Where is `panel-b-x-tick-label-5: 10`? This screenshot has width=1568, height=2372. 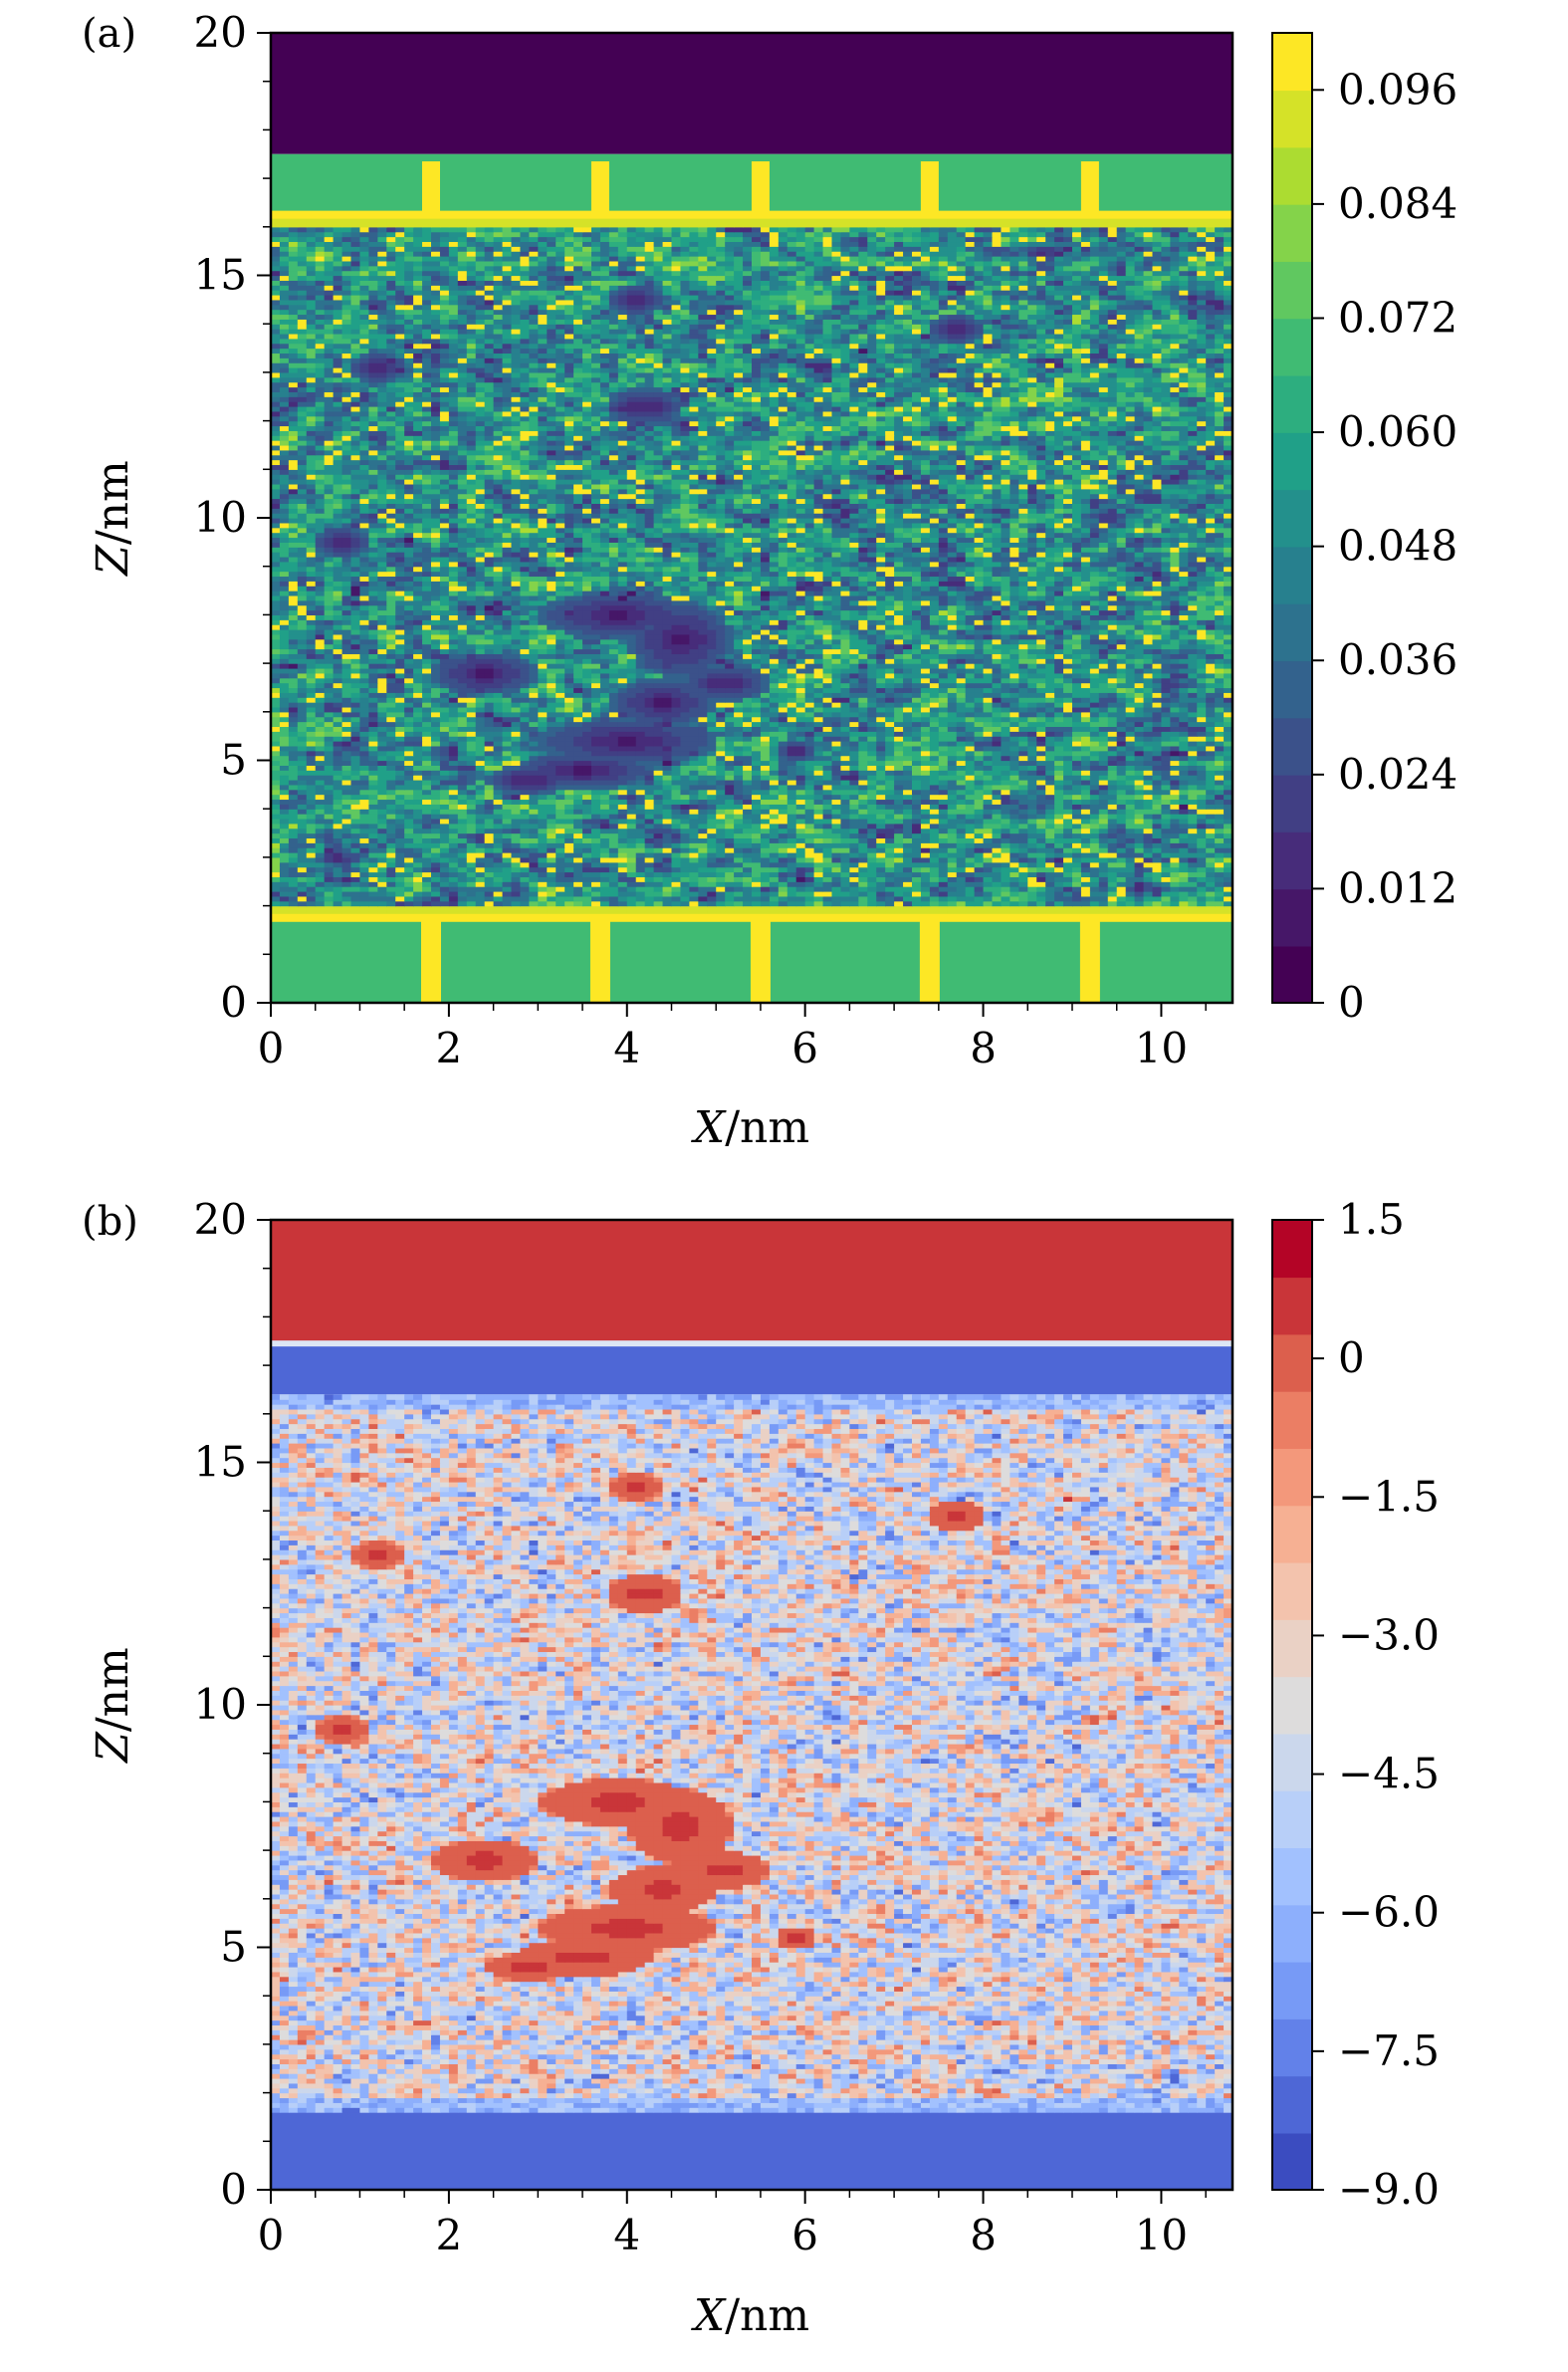 panel-b-x-tick-label-5: 10 is located at coordinates (1161, 2235).